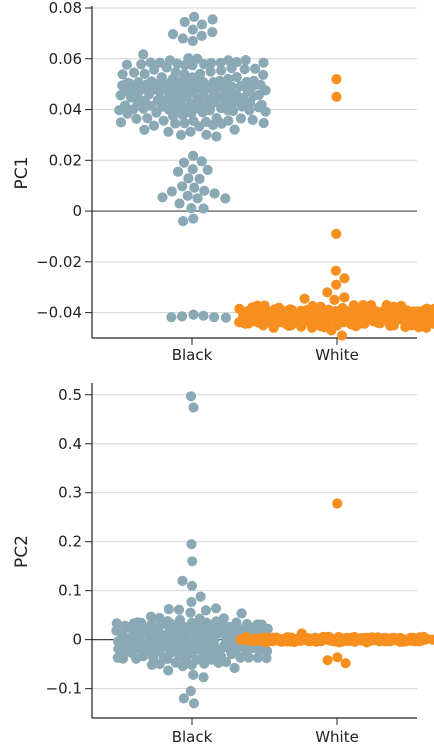  What do you see at coordinates (70, 542) in the screenshot?
I see `y-tick-label: 0.2` at bounding box center [70, 542].